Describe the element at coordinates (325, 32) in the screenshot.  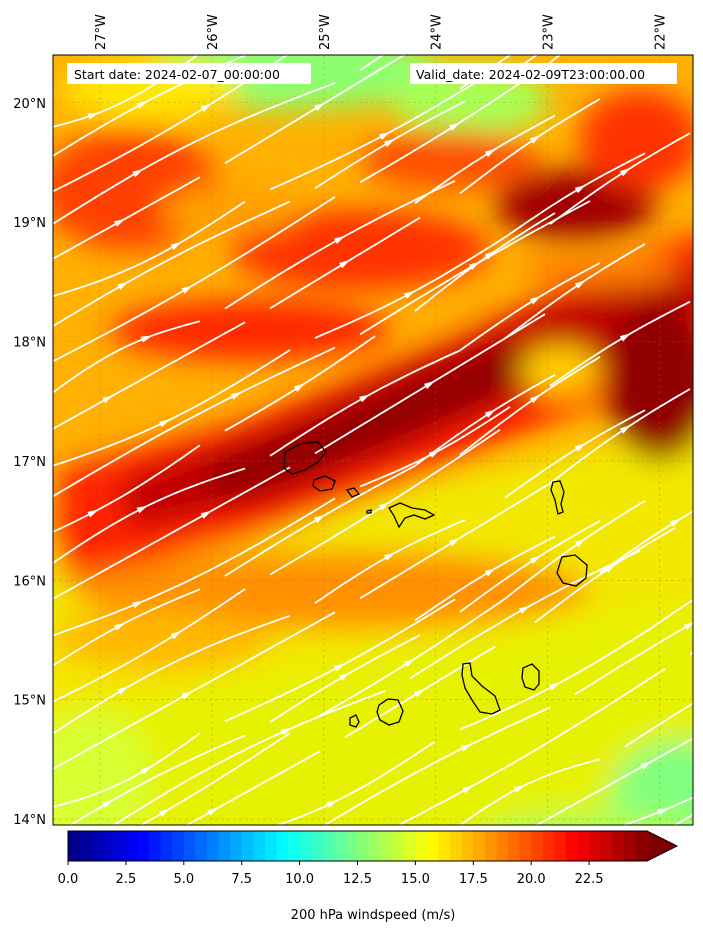
I see `lon-tick-label: 25°W` at that location.